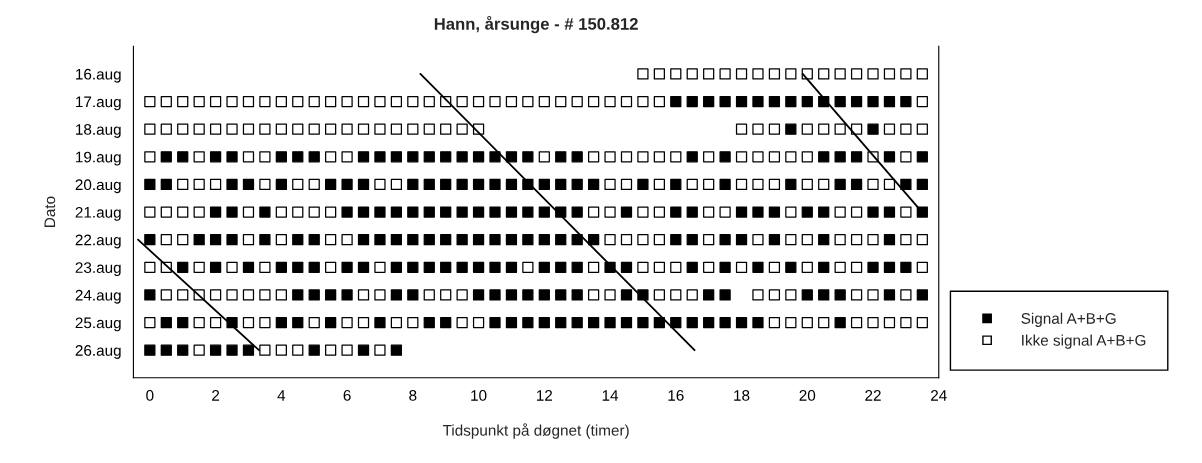 This screenshot has height=463, width=1202. What do you see at coordinates (98, 241) in the screenshot?
I see `y-tick-label: 22.aug` at bounding box center [98, 241].